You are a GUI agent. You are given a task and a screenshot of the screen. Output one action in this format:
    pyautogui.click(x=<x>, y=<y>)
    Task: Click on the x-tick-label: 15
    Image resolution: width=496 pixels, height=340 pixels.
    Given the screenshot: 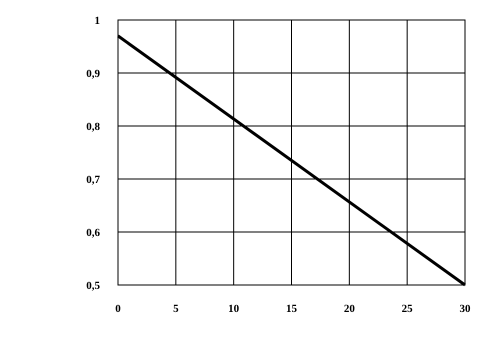 What is the action you would take?
    pyautogui.click(x=292, y=309)
    